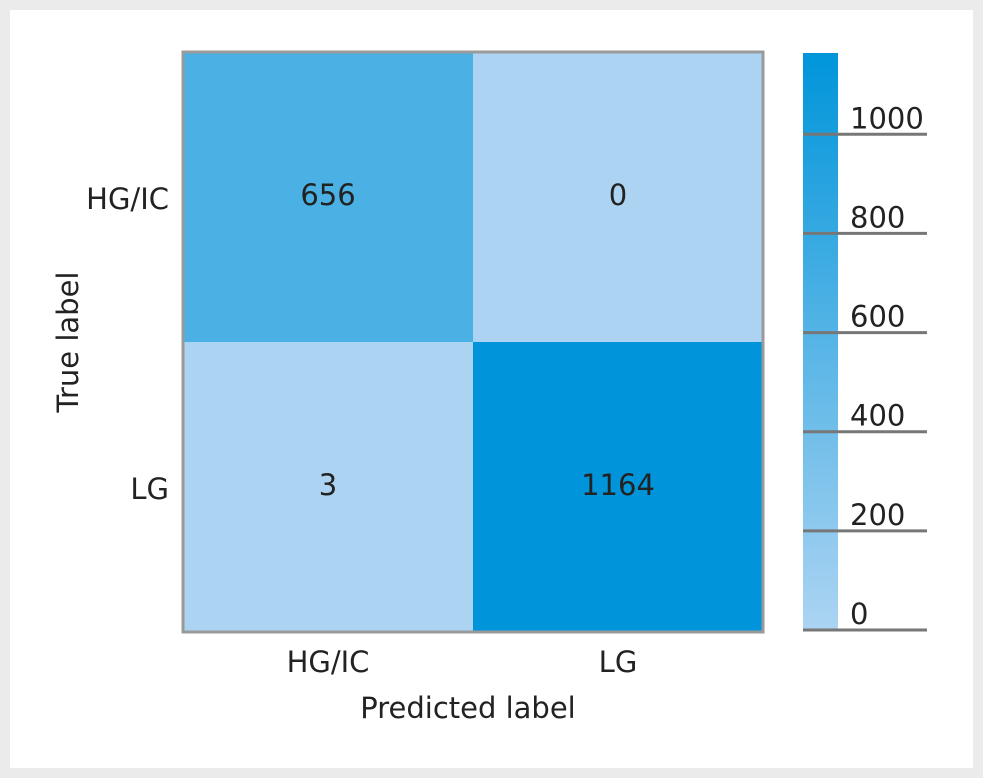 The height and width of the screenshot is (778, 983). Describe the element at coordinates (877, 416) in the screenshot. I see `colorbar-tick-label: 400` at that location.